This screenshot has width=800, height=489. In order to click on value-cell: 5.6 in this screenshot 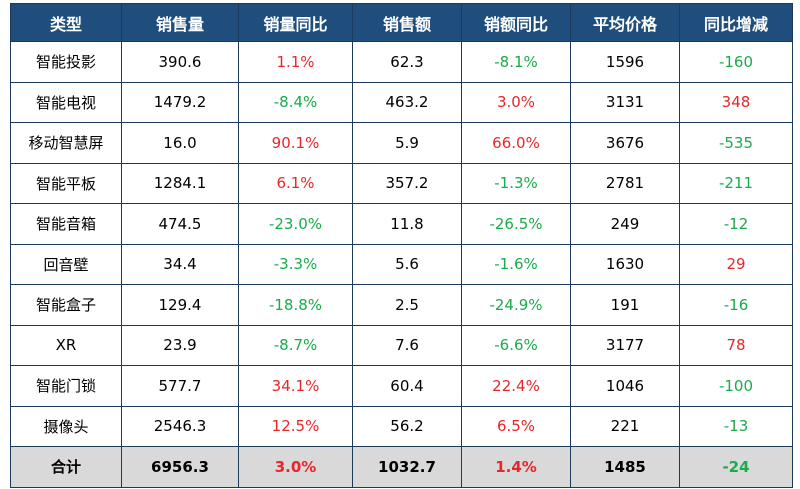, I will do `click(407, 264)`.